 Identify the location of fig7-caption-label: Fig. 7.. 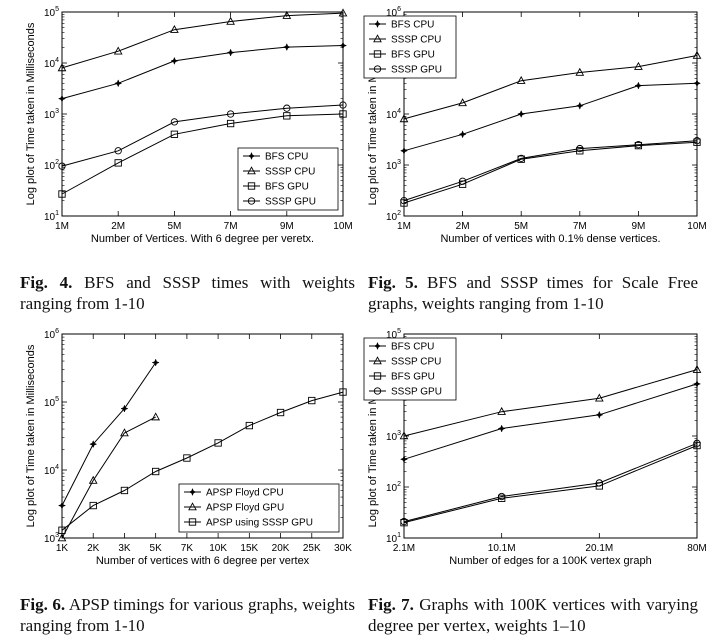
(391, 604).